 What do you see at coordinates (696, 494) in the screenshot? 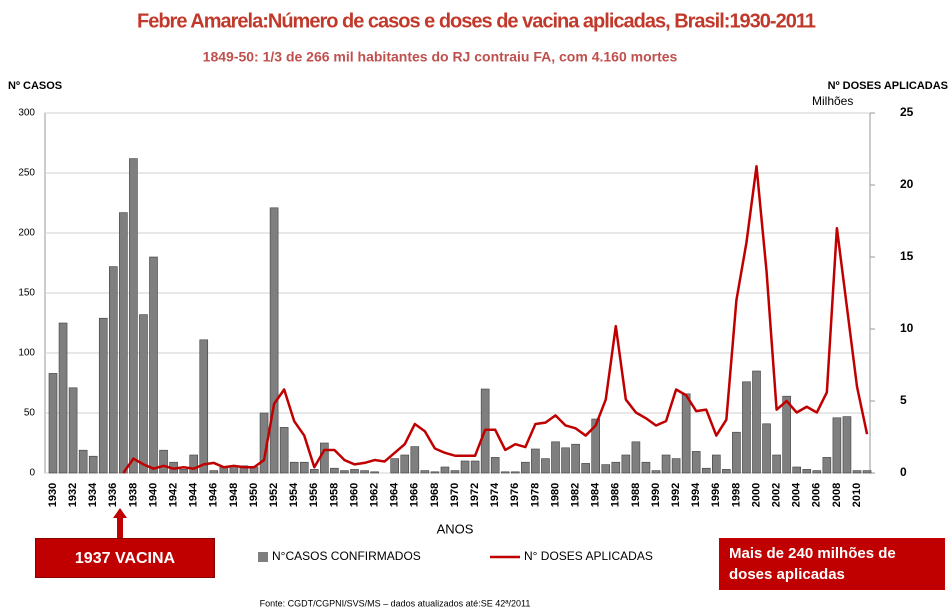
I see `x-tick-label: 1994` at bounding box center [696, 494].